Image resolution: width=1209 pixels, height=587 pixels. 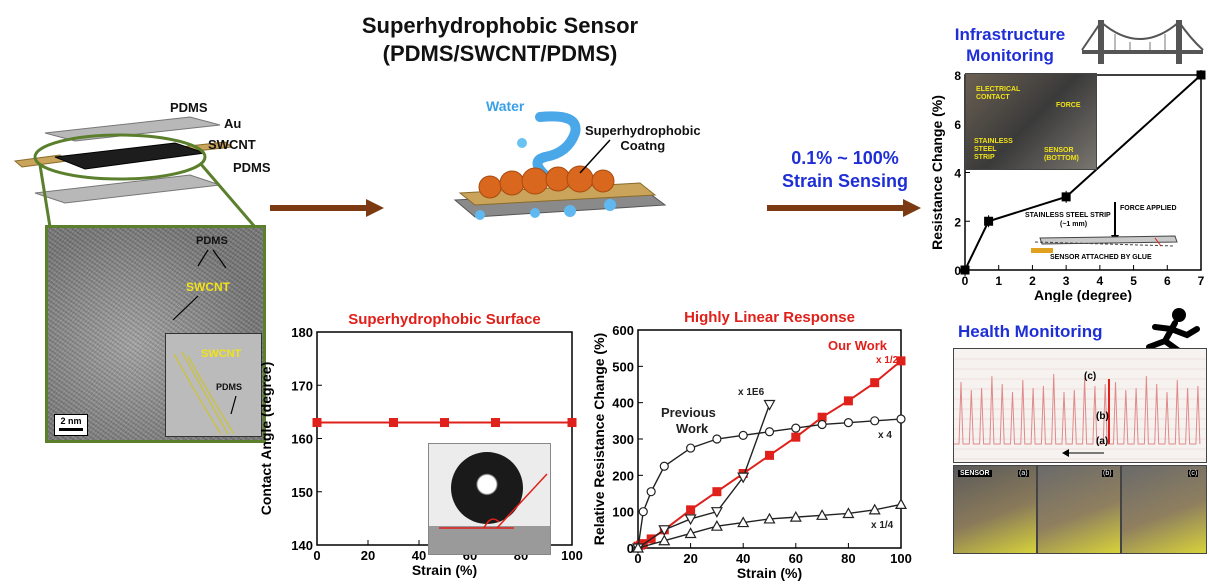 What do you see at coordinates (623, 439) in the screenshot?
I see `y-tick-label: 300` at bounding box center [623, 439].